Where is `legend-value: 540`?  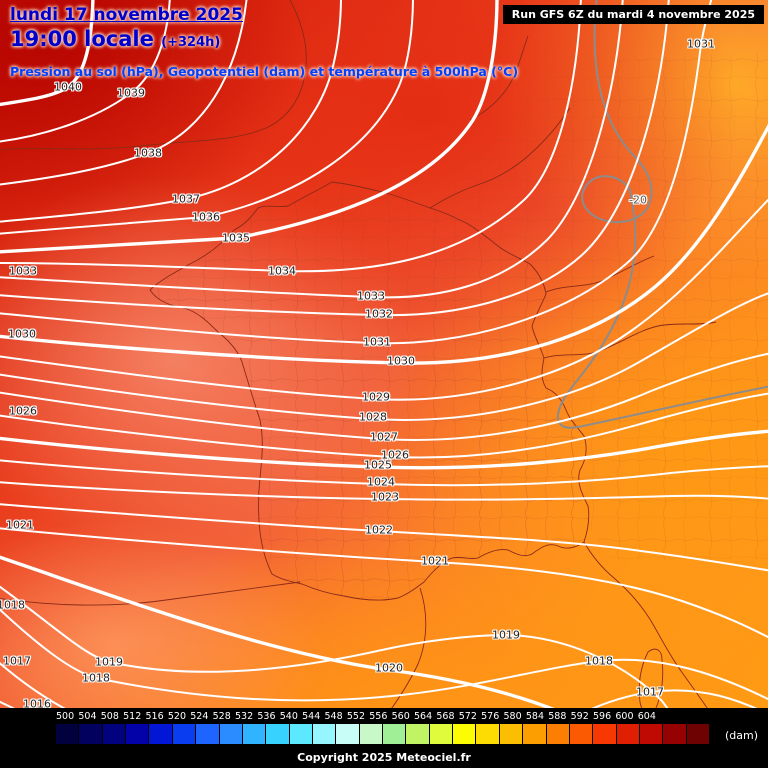 legend-value: 540 is located at coordinates (288, 716).